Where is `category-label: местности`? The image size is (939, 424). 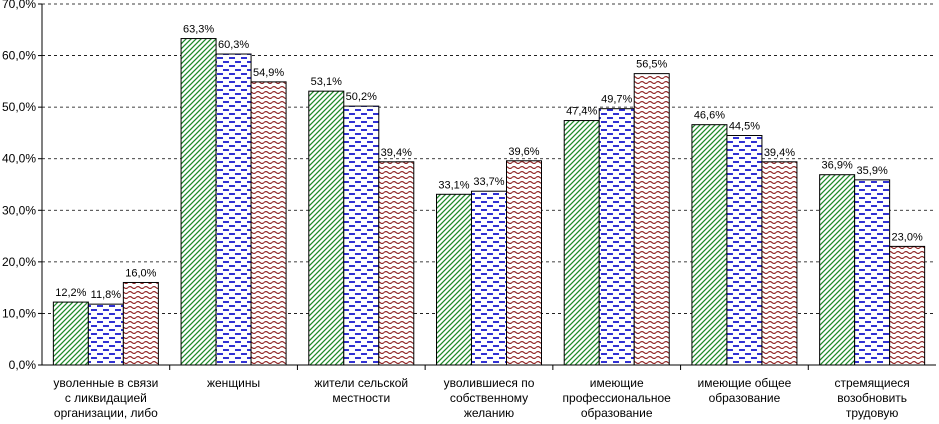 category-label: местности is located at coordinates (361, 398).